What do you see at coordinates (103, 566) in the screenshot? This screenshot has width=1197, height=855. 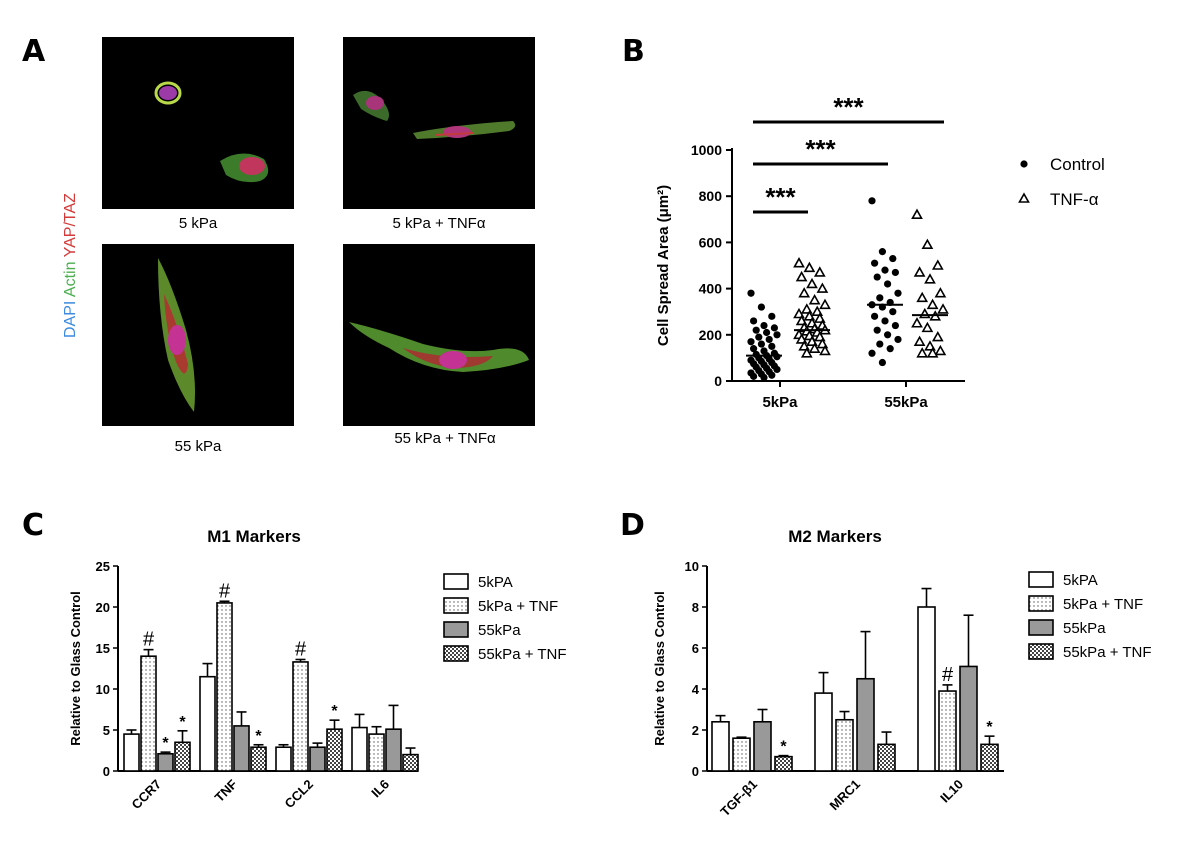 I see `y-tick-label: 25` at bounding box center [103, 566].